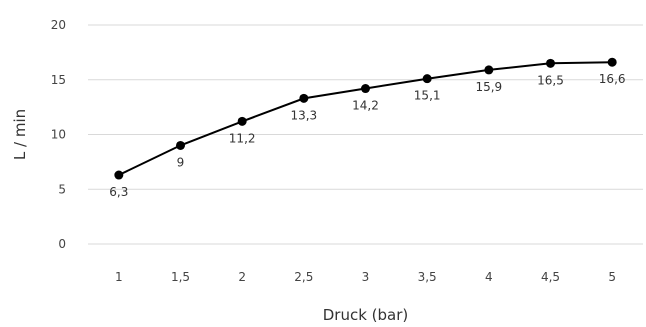 This screenshot has height=327, width=646. Describe the element at coordinates (242, 138) in the screenshot. I see `data-label: 11,2` at that location.